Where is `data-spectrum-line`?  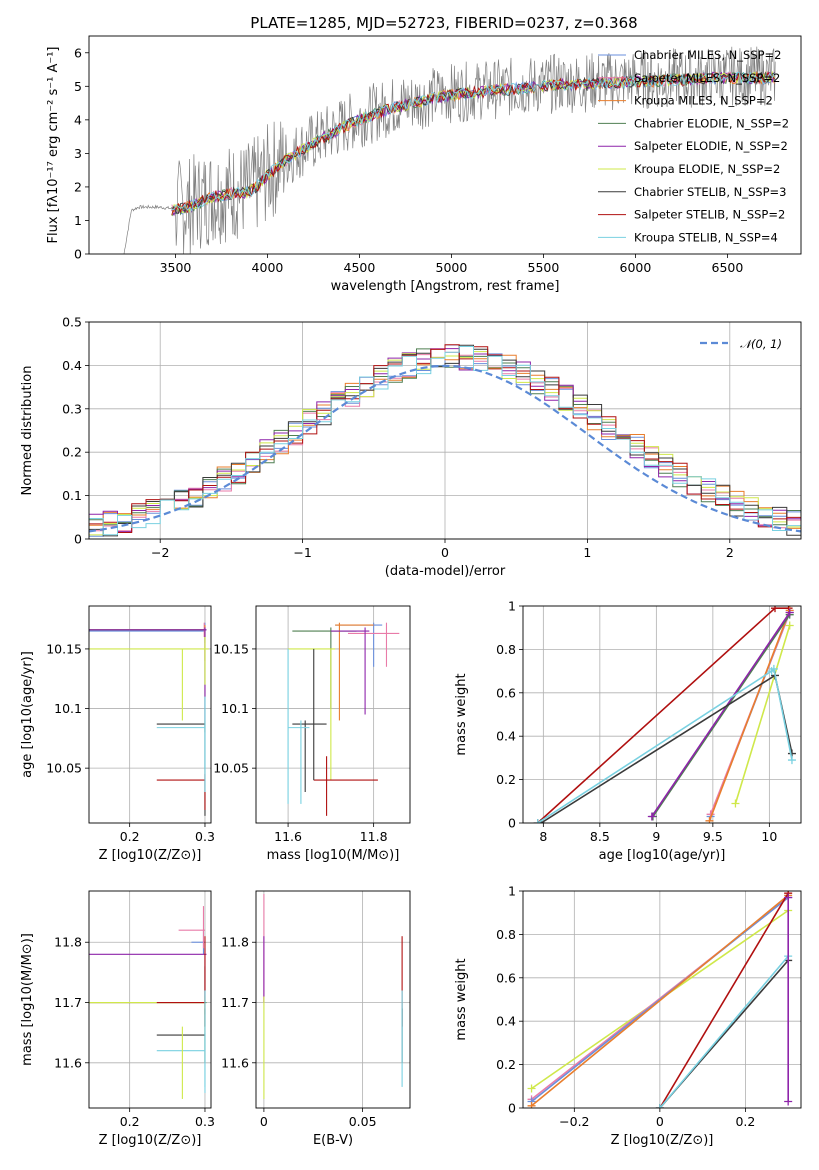 data-spectrum-line is located at coordinates (449, 150).